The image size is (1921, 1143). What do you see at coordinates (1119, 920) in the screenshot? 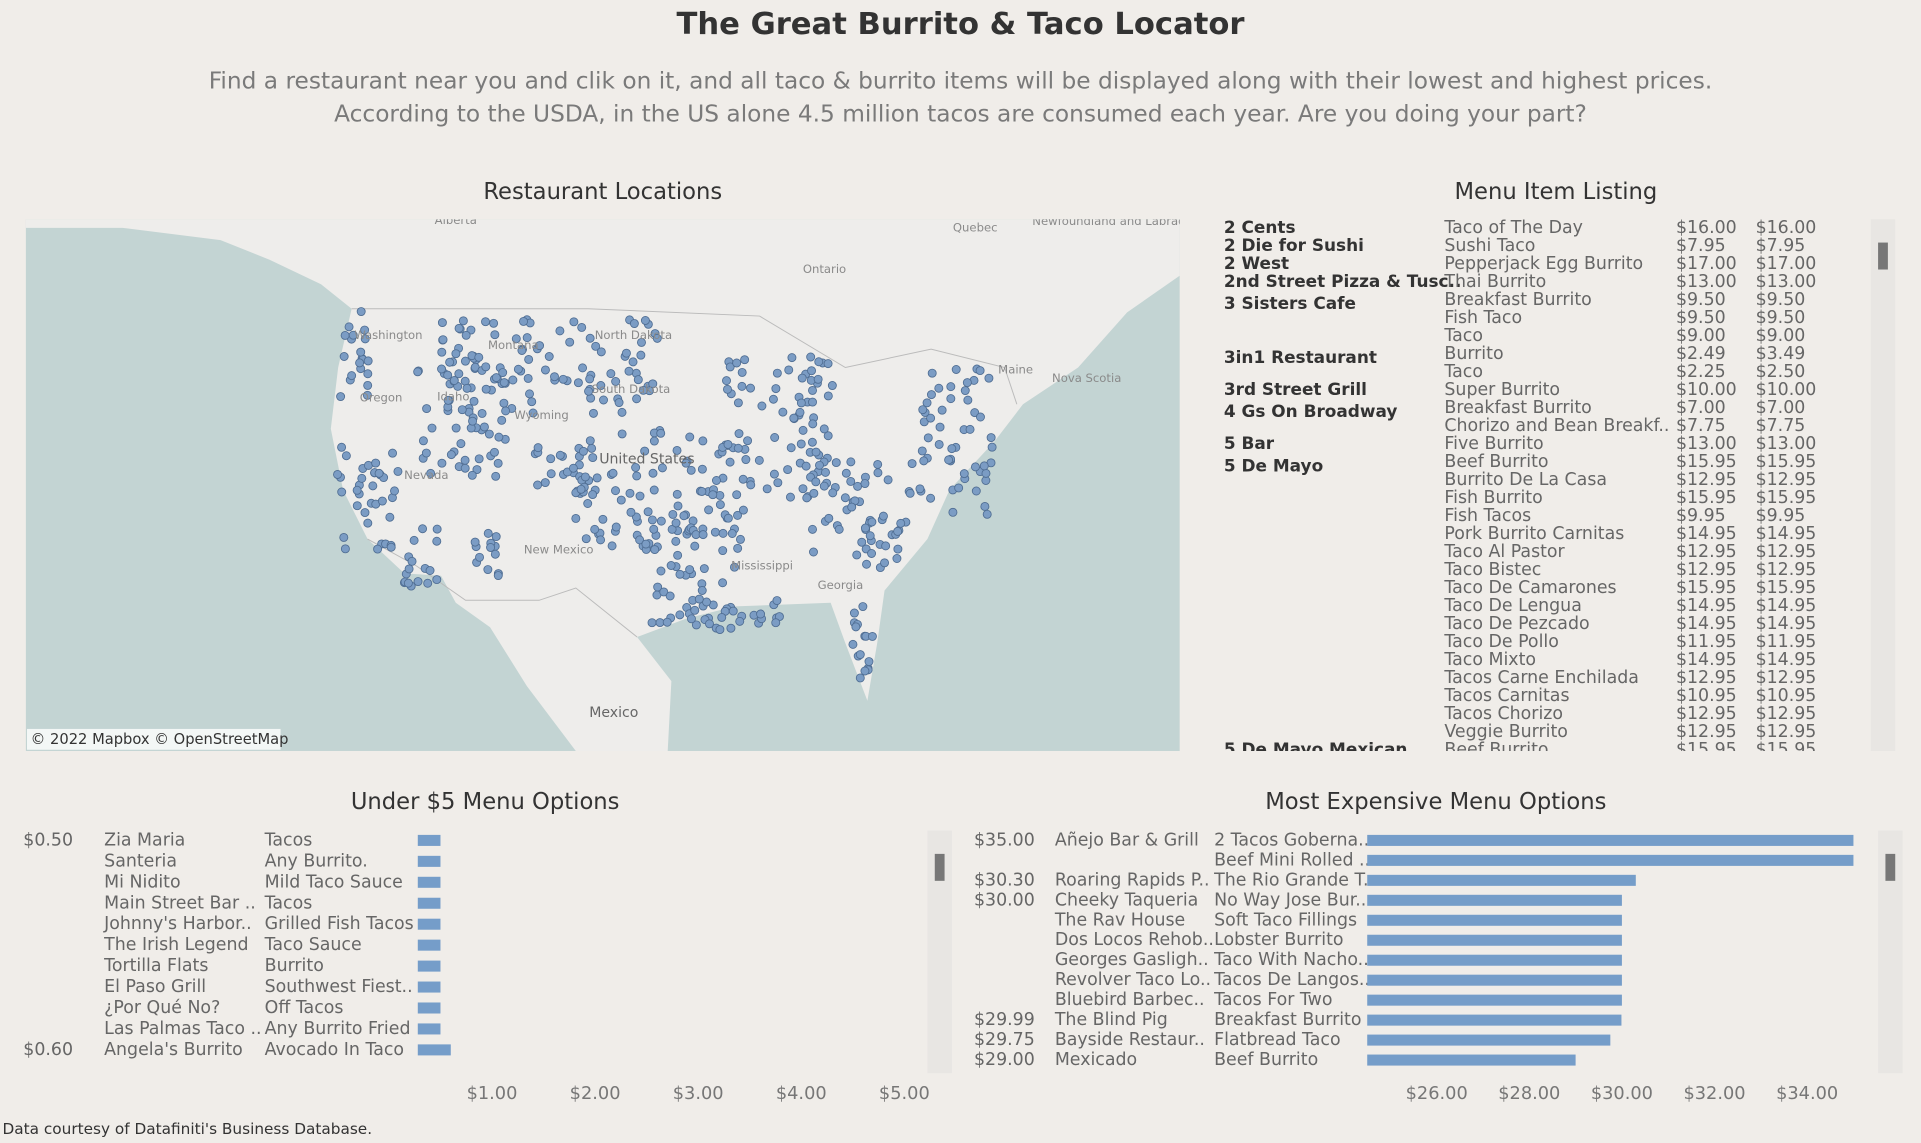
I see `restaurant-label: The Rav House` at bounding box center [1119, 920].